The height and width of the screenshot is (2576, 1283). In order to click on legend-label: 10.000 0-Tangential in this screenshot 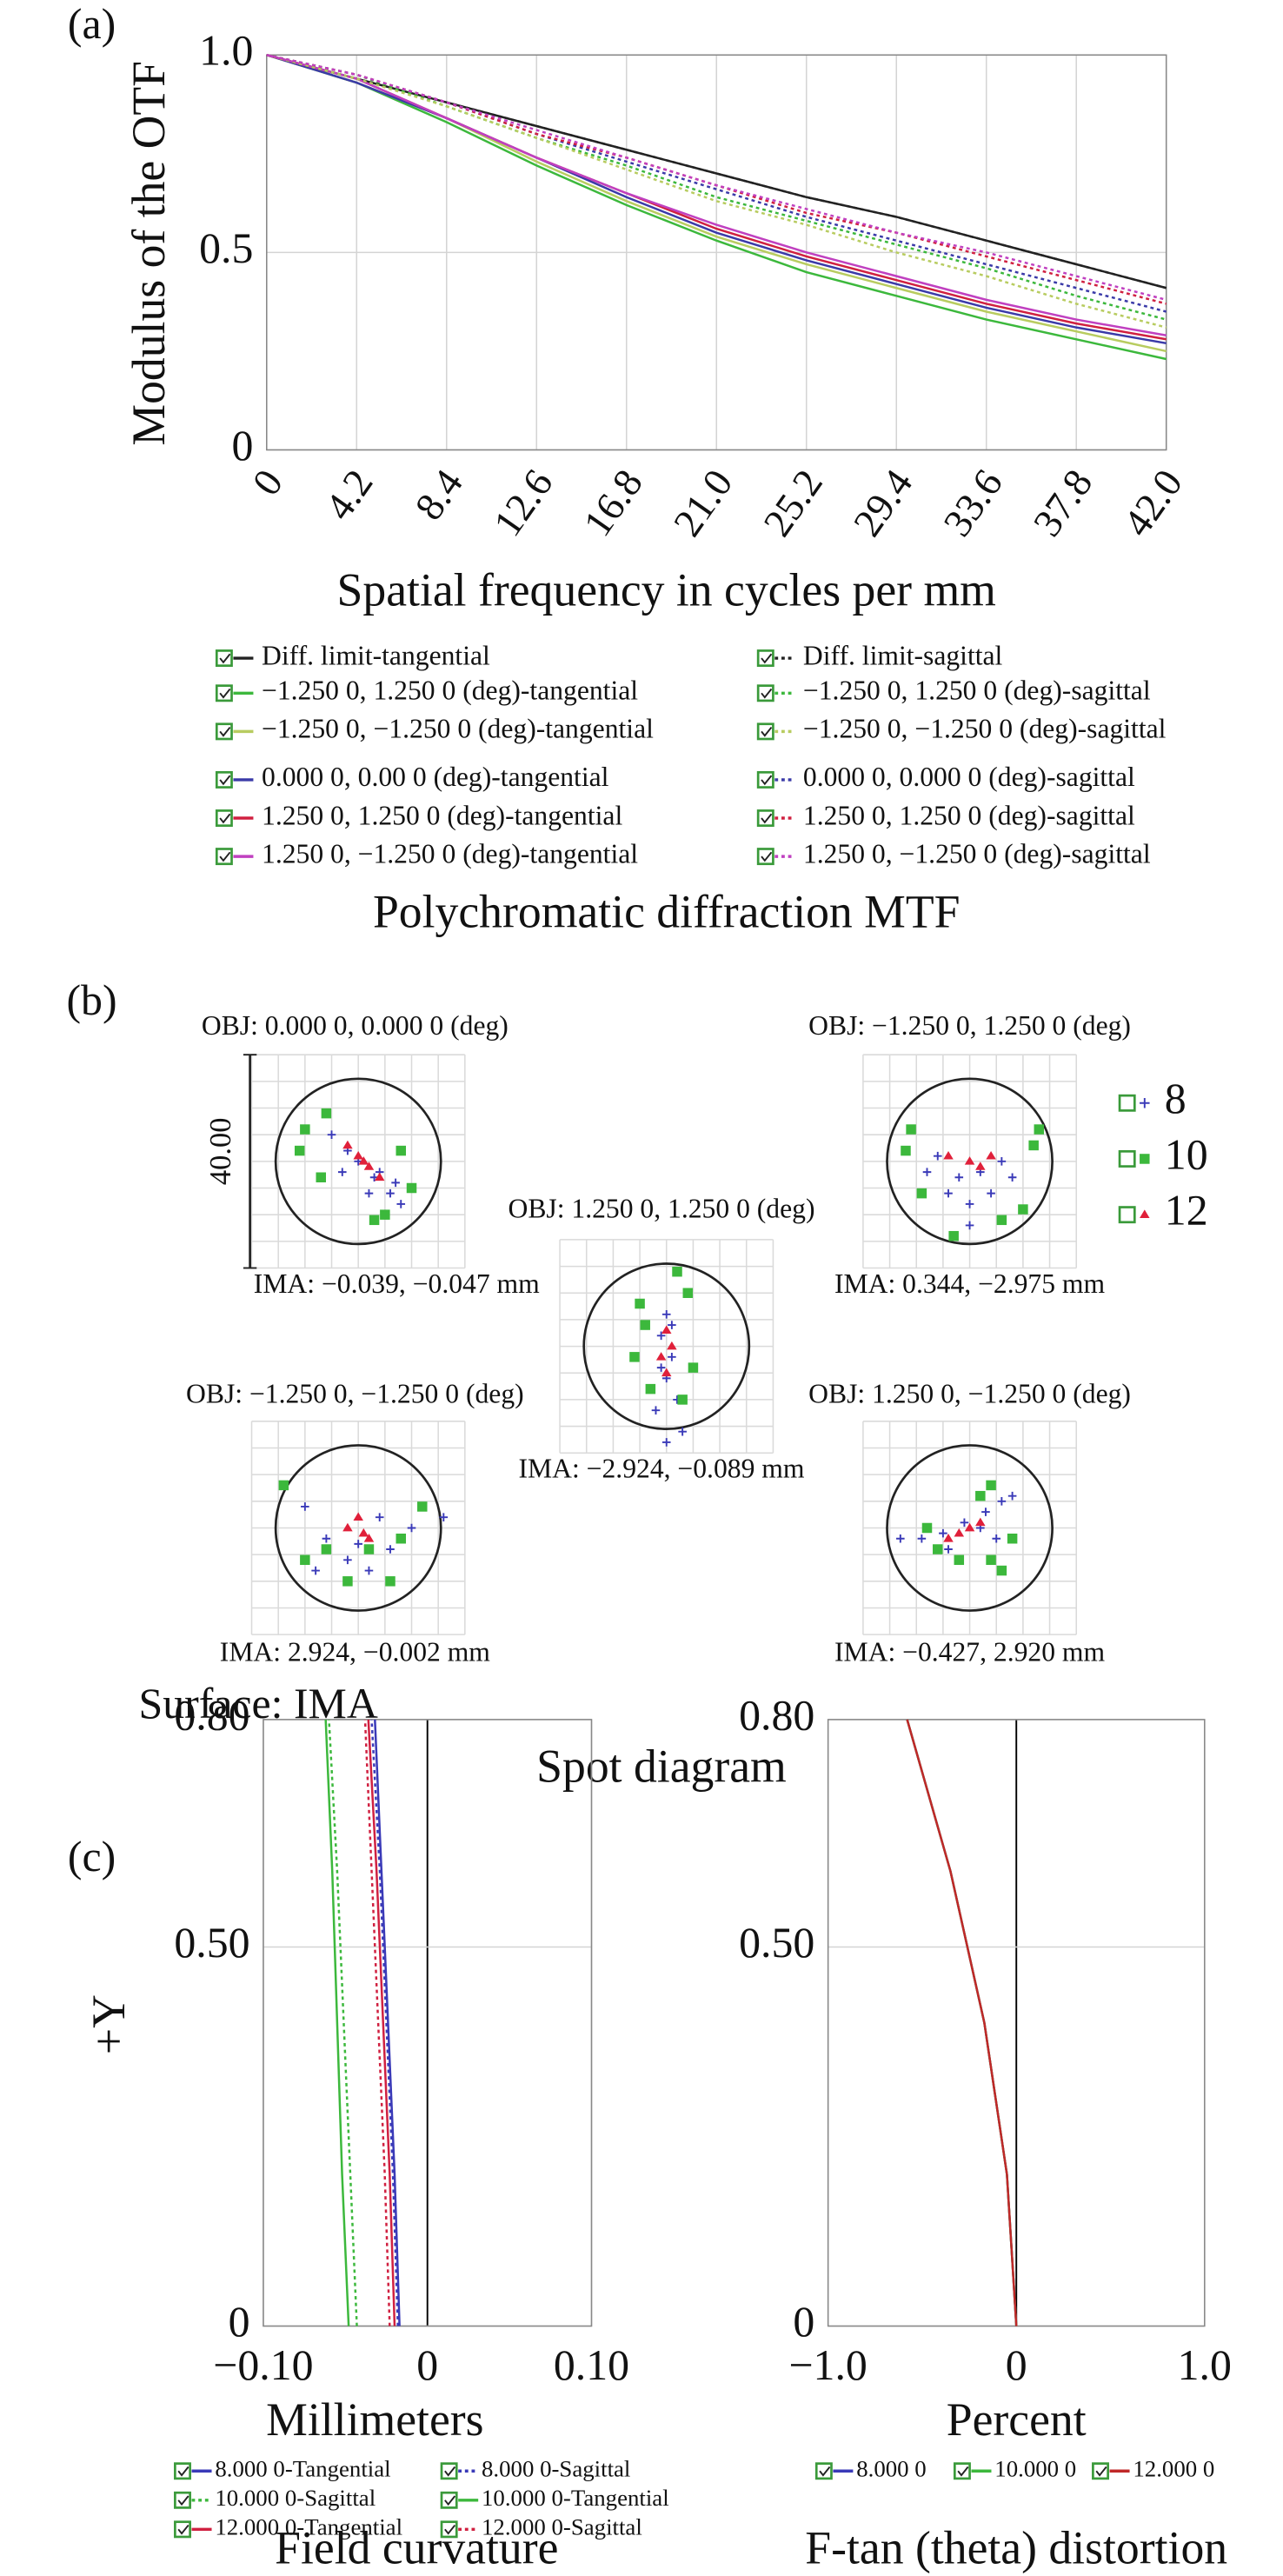, I will do `click(576, 2498)`.